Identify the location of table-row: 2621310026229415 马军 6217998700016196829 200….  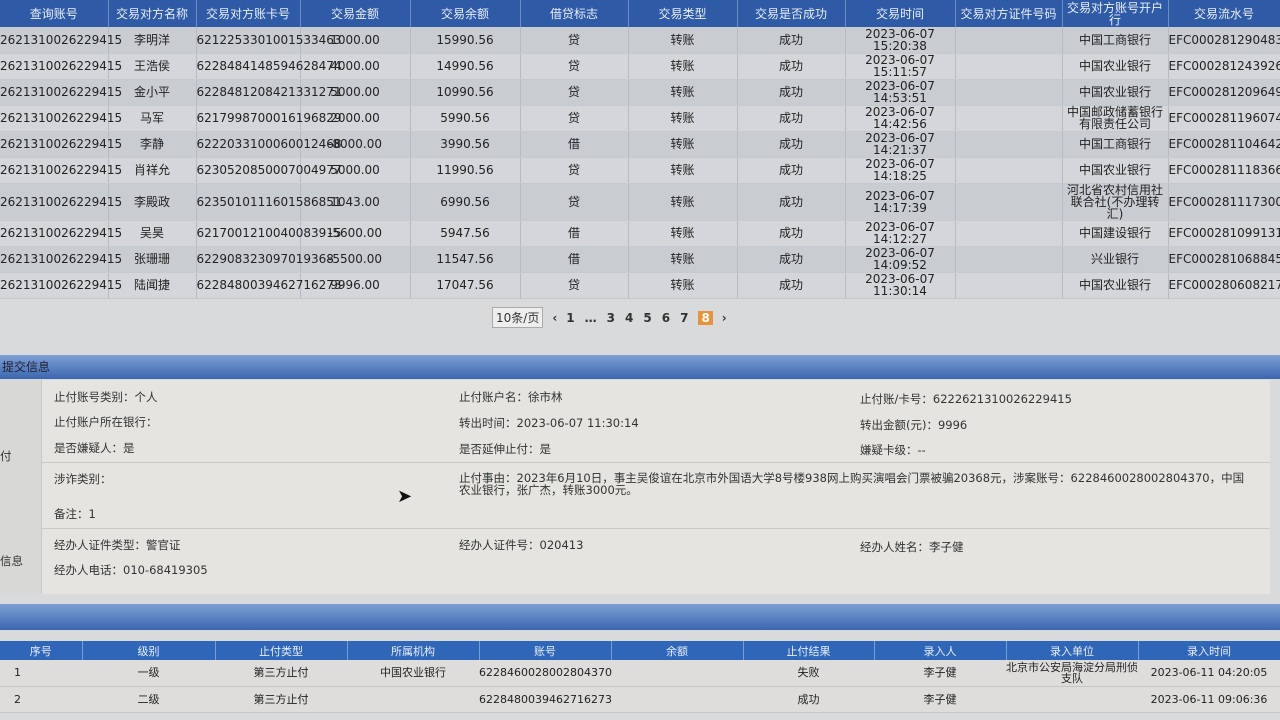
(640, 118).